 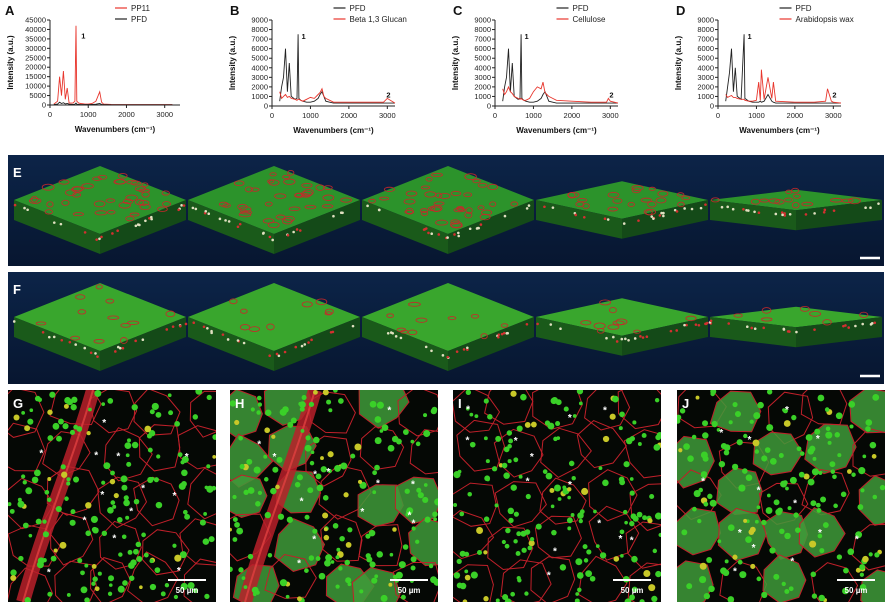 I want to click on x-tick-label: 2000, so click(x=795, y=115).